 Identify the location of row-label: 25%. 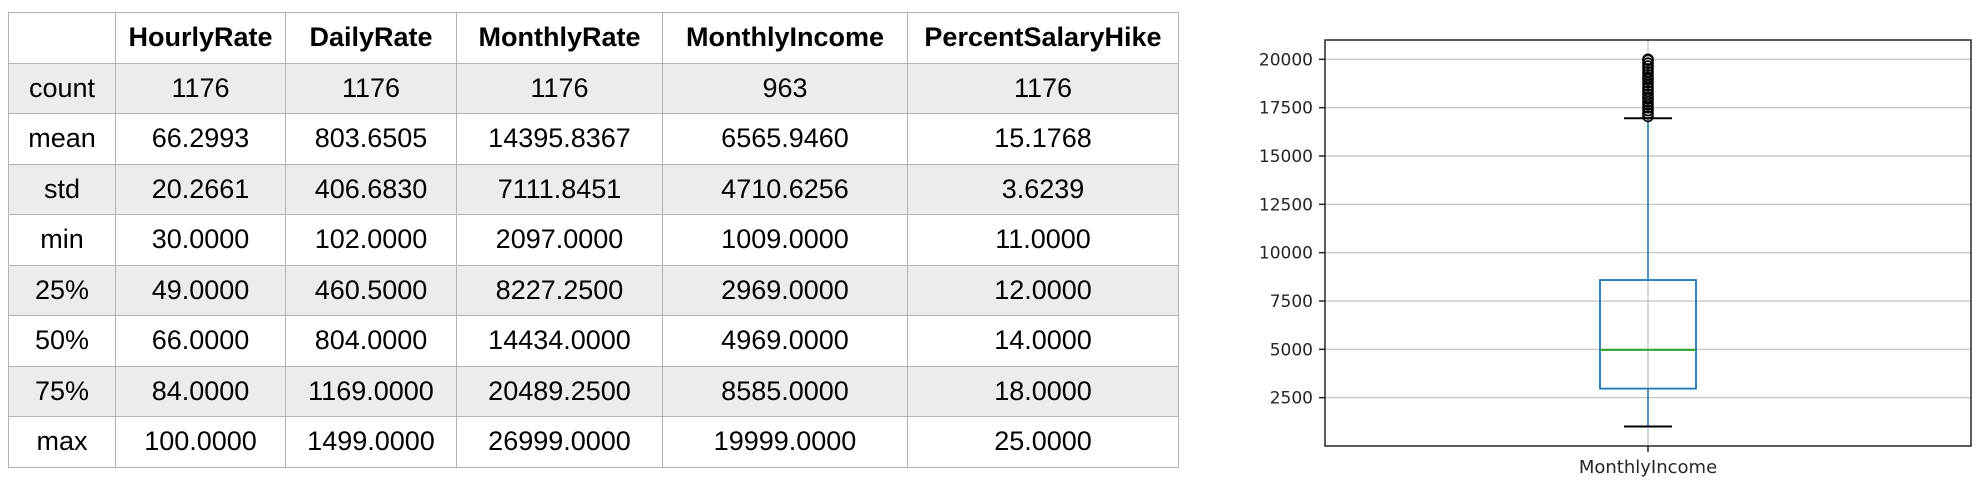
(62, 290).